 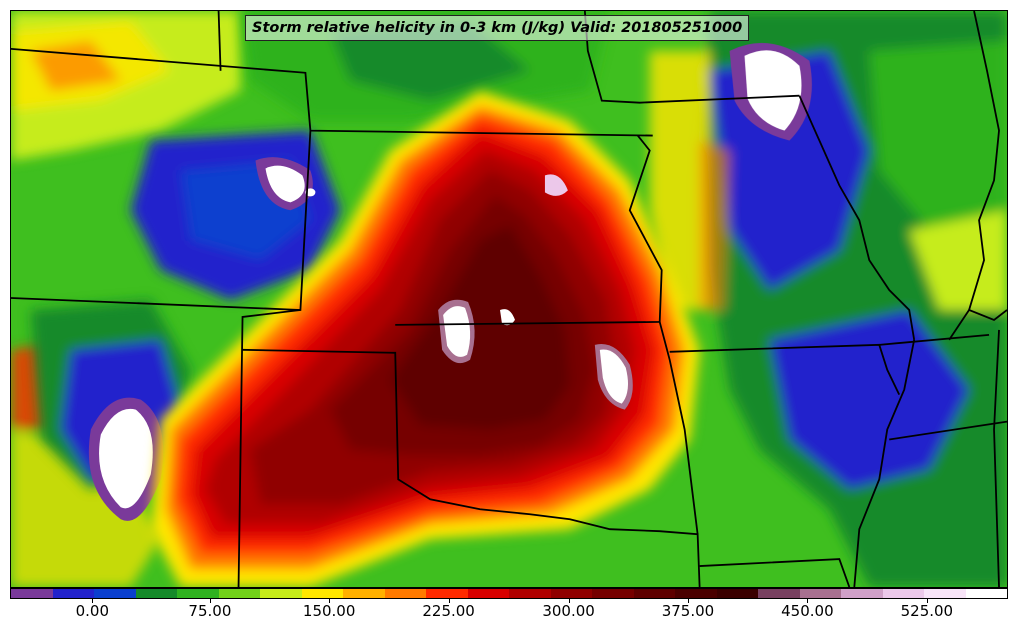 I want to click on colorbar-tick-label: 300.00, so click(x=568, y=611).